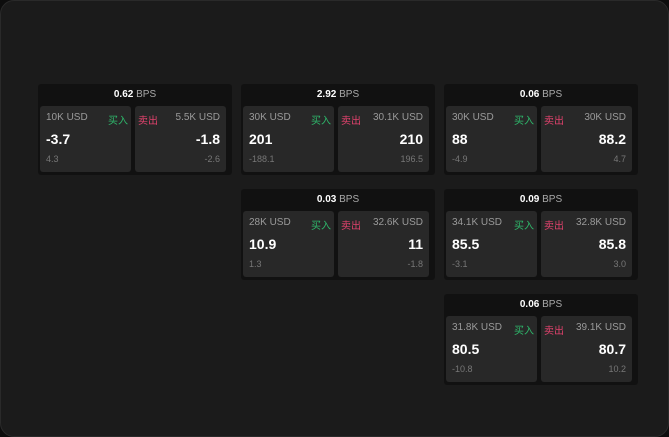 The height and width of the screenshot is (437, 669). Describe the element at coordinates (123, 94) in the screenshot. I see `spread-value: 0.62` at that location.